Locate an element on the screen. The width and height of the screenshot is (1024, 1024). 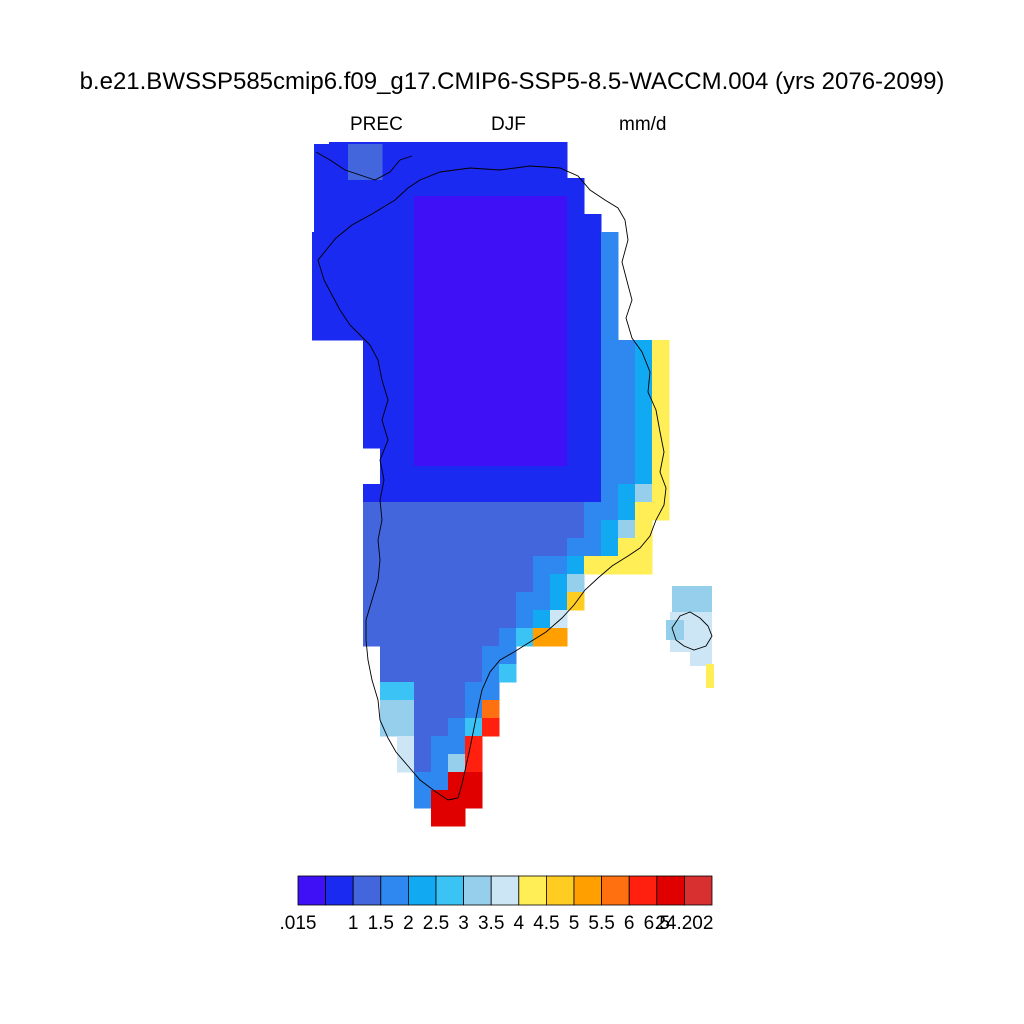
colorbar-tick-label: 4 is located at coordinates (519, 923).